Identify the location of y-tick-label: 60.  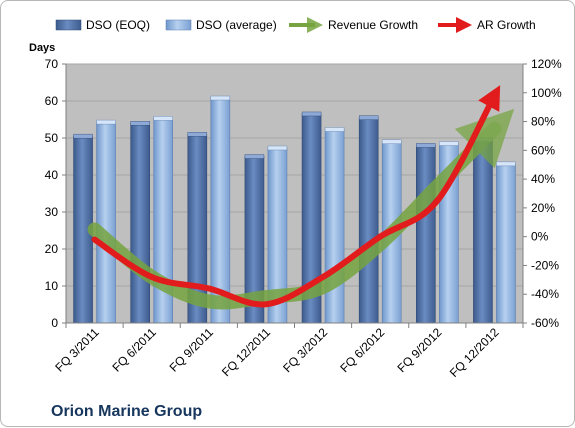
(52, 101).